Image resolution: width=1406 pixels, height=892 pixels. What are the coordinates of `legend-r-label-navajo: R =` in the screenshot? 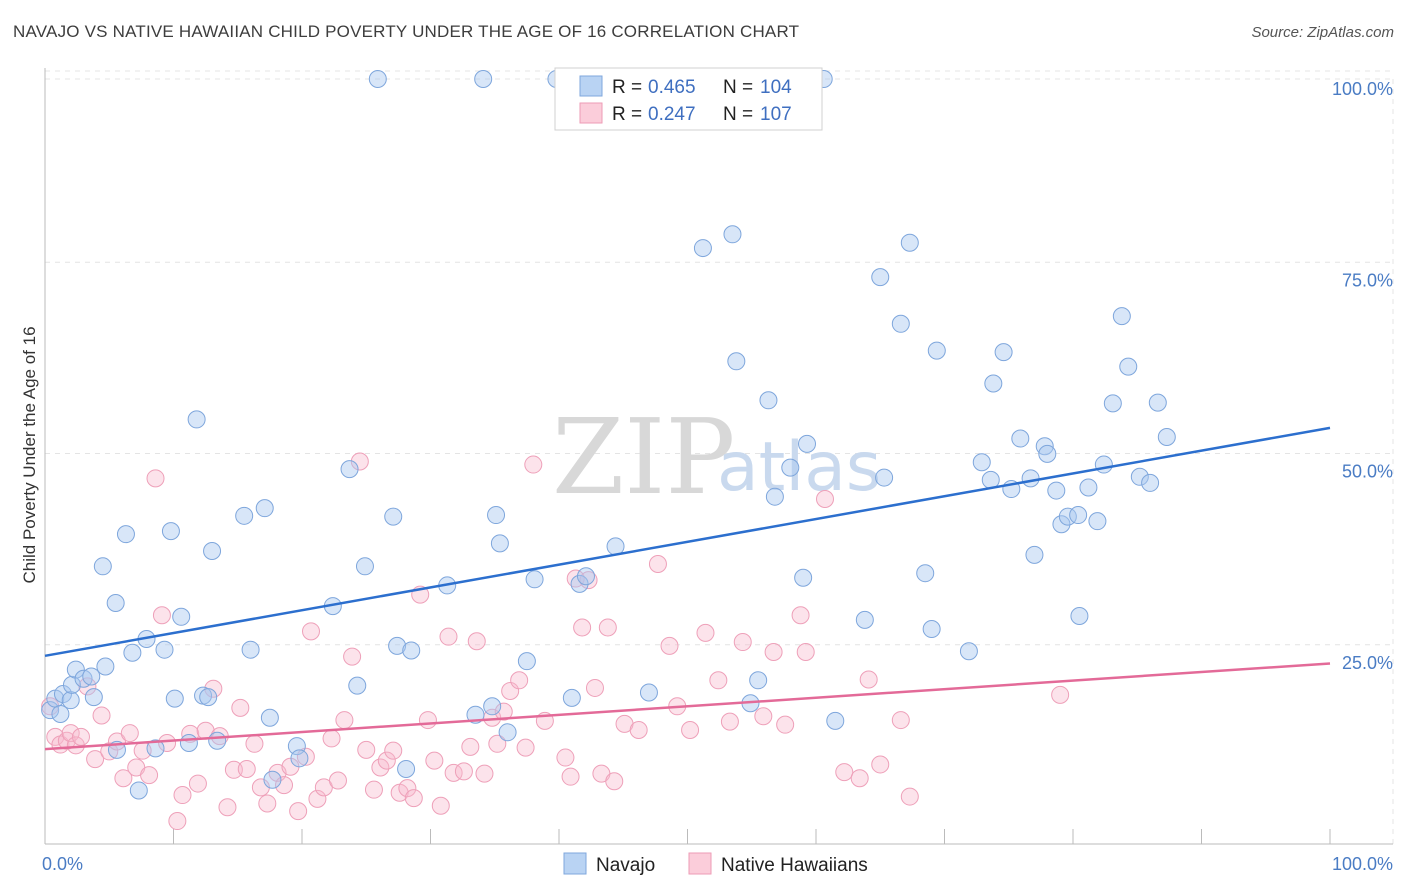 It's located at (627, 87).